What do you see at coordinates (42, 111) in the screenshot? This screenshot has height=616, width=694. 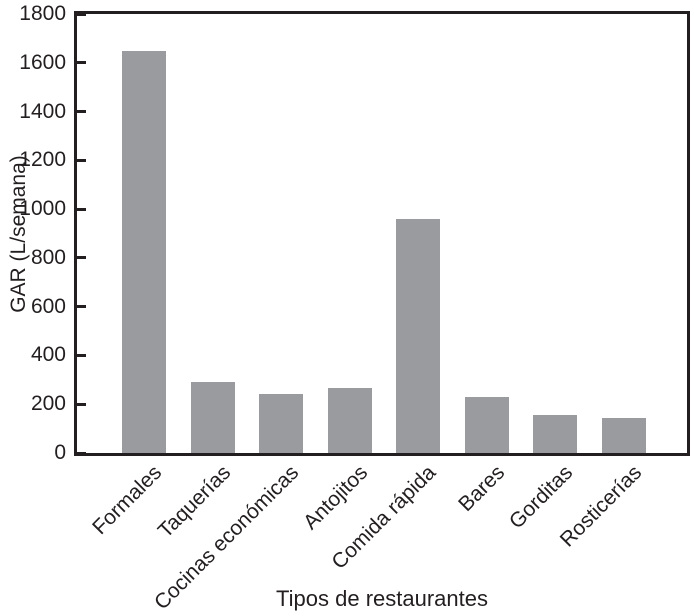 I see `y-tick-label: 1400` at bounding box center [42, 111].